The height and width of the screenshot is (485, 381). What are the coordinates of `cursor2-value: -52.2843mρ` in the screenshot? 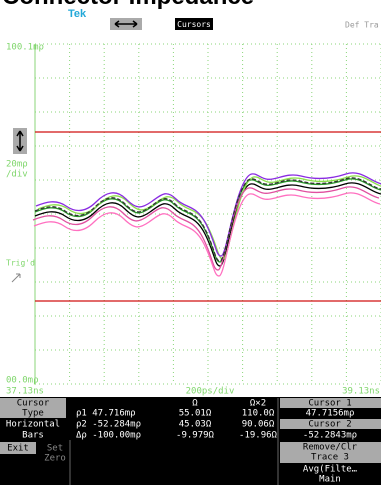 It's located at (330, 436).